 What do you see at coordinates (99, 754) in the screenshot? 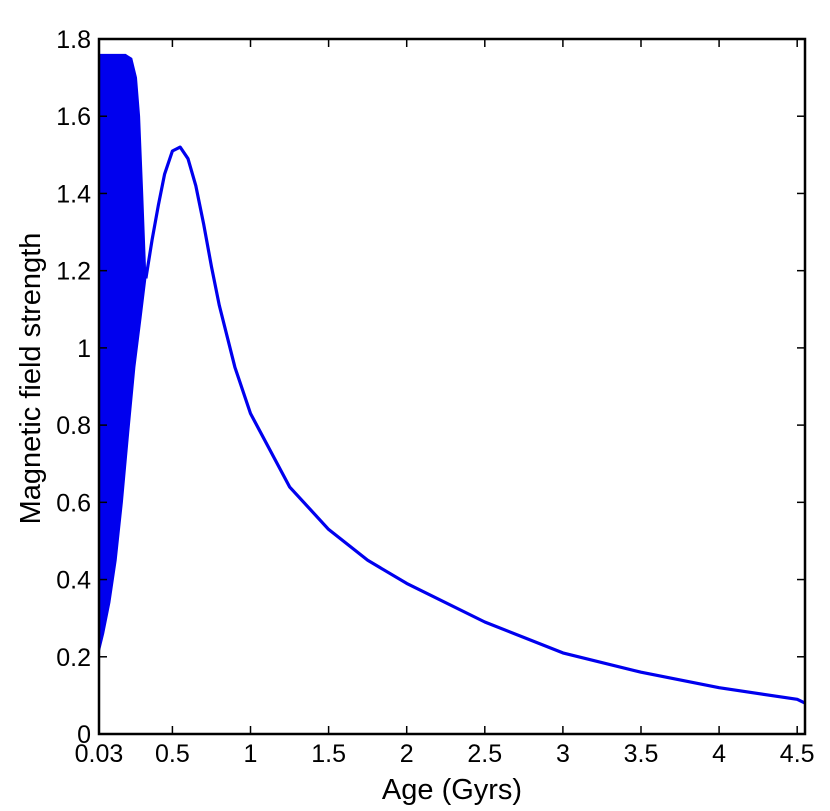
I see `x-tick-label: 0.03` at bounding box center [99, 754].